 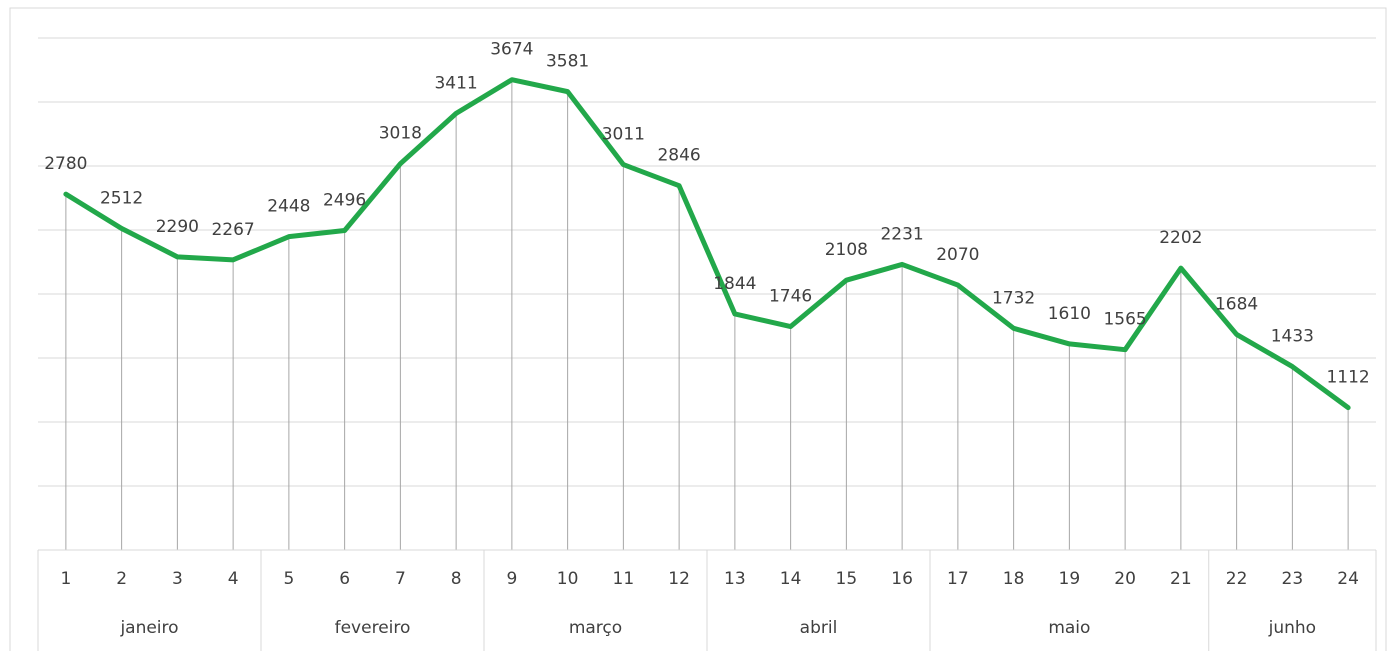 What do you see at coordinates (177, 579) in the screenshot?
I see `x-tick-label: 3` at bounding box center [177, 579].